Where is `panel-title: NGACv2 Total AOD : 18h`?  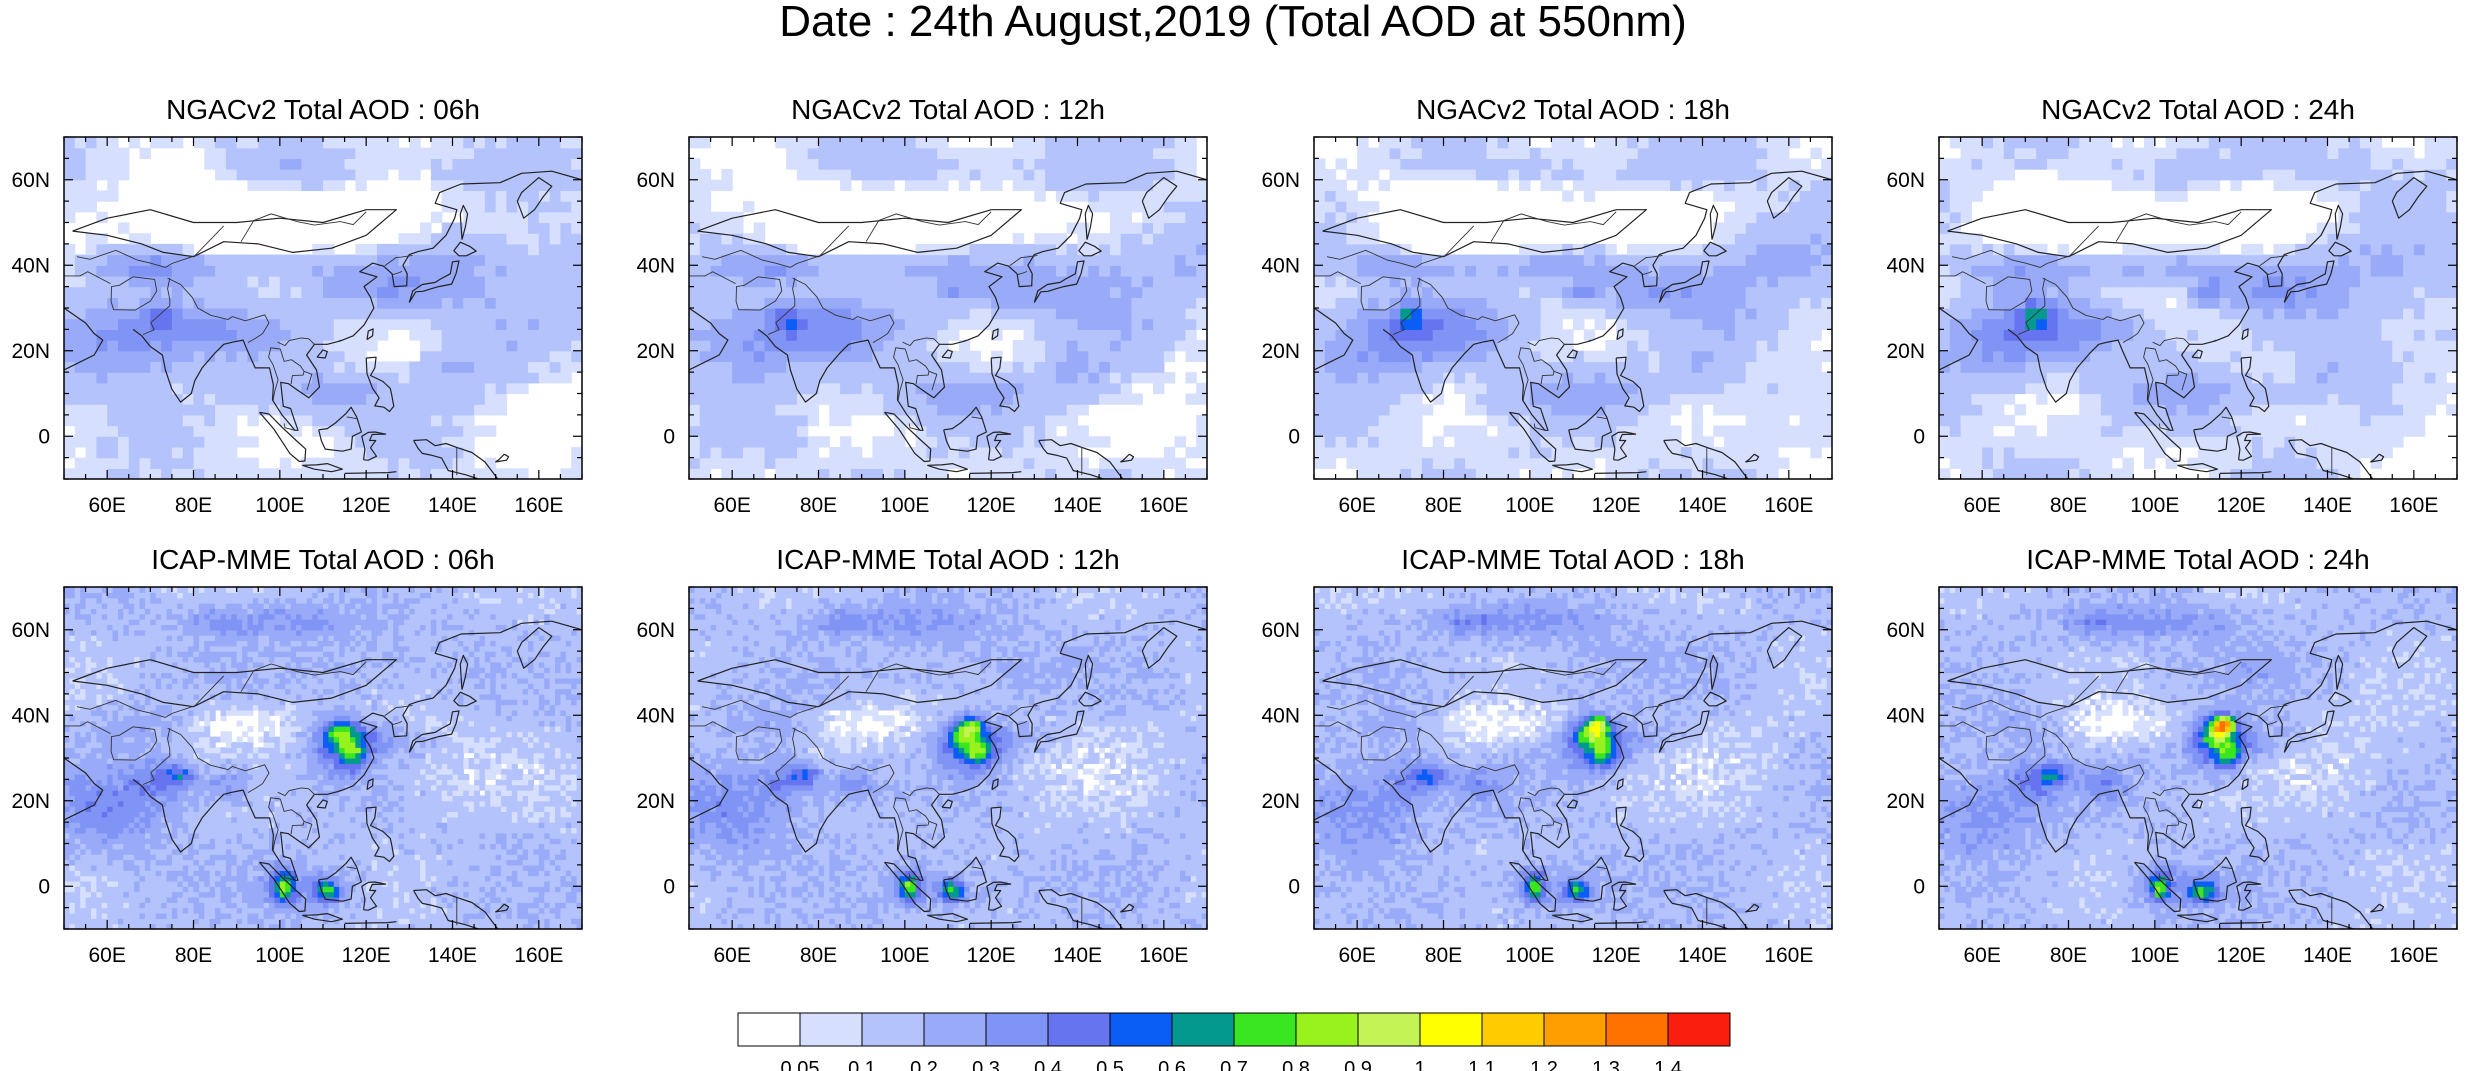 panel-title: NGACv2 Total AOD : 18h is located at coordinates (1573, 109).